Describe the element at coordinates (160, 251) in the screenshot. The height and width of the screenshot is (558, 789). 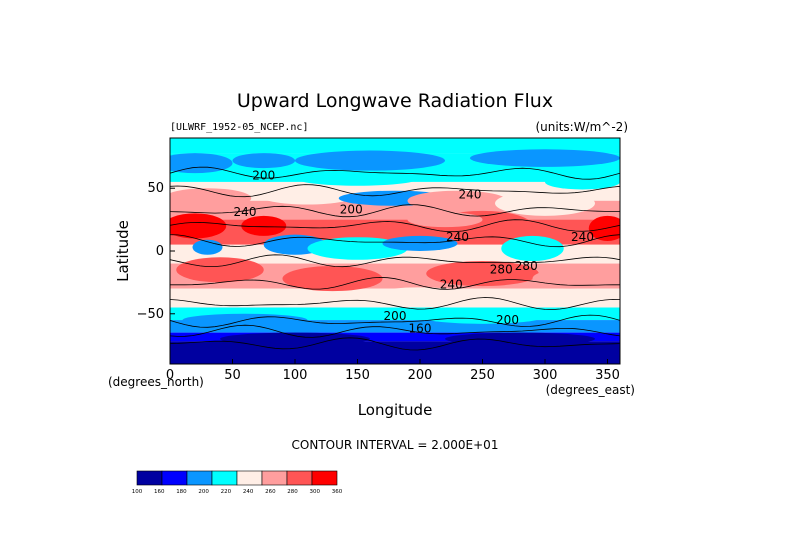
I see `y-tick-label: 0` at that location.